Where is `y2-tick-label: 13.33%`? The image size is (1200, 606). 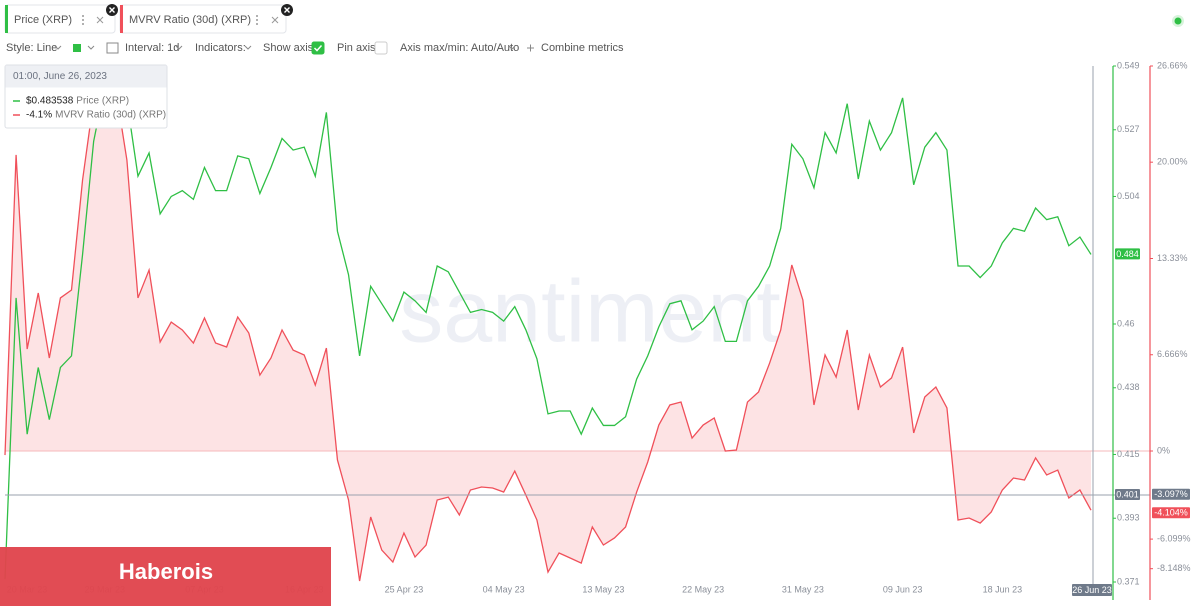 y2-tick-label: 13.33% is located at coordinates (1172, 258).